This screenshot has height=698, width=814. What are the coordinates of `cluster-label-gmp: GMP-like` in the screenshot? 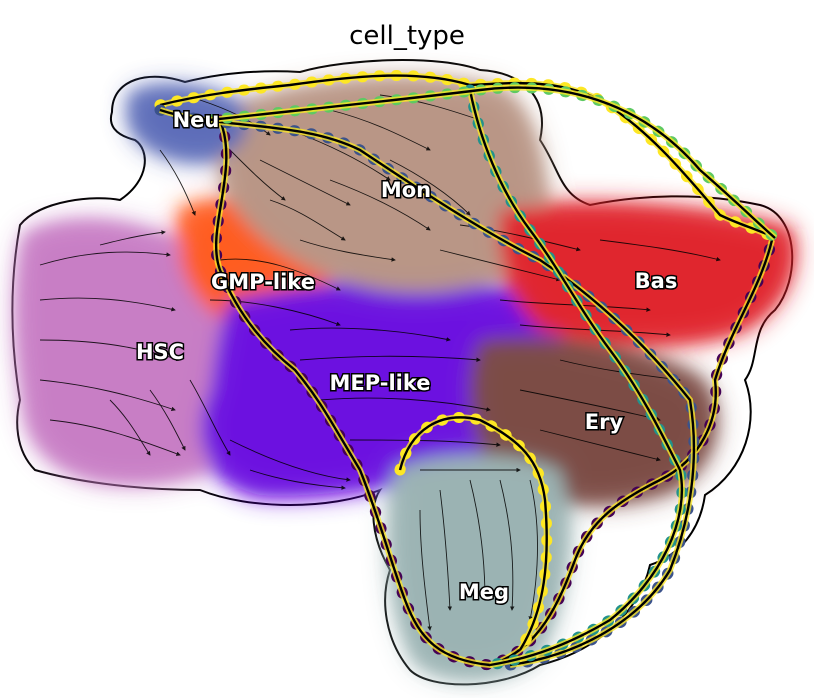 It's located at (263, 282).